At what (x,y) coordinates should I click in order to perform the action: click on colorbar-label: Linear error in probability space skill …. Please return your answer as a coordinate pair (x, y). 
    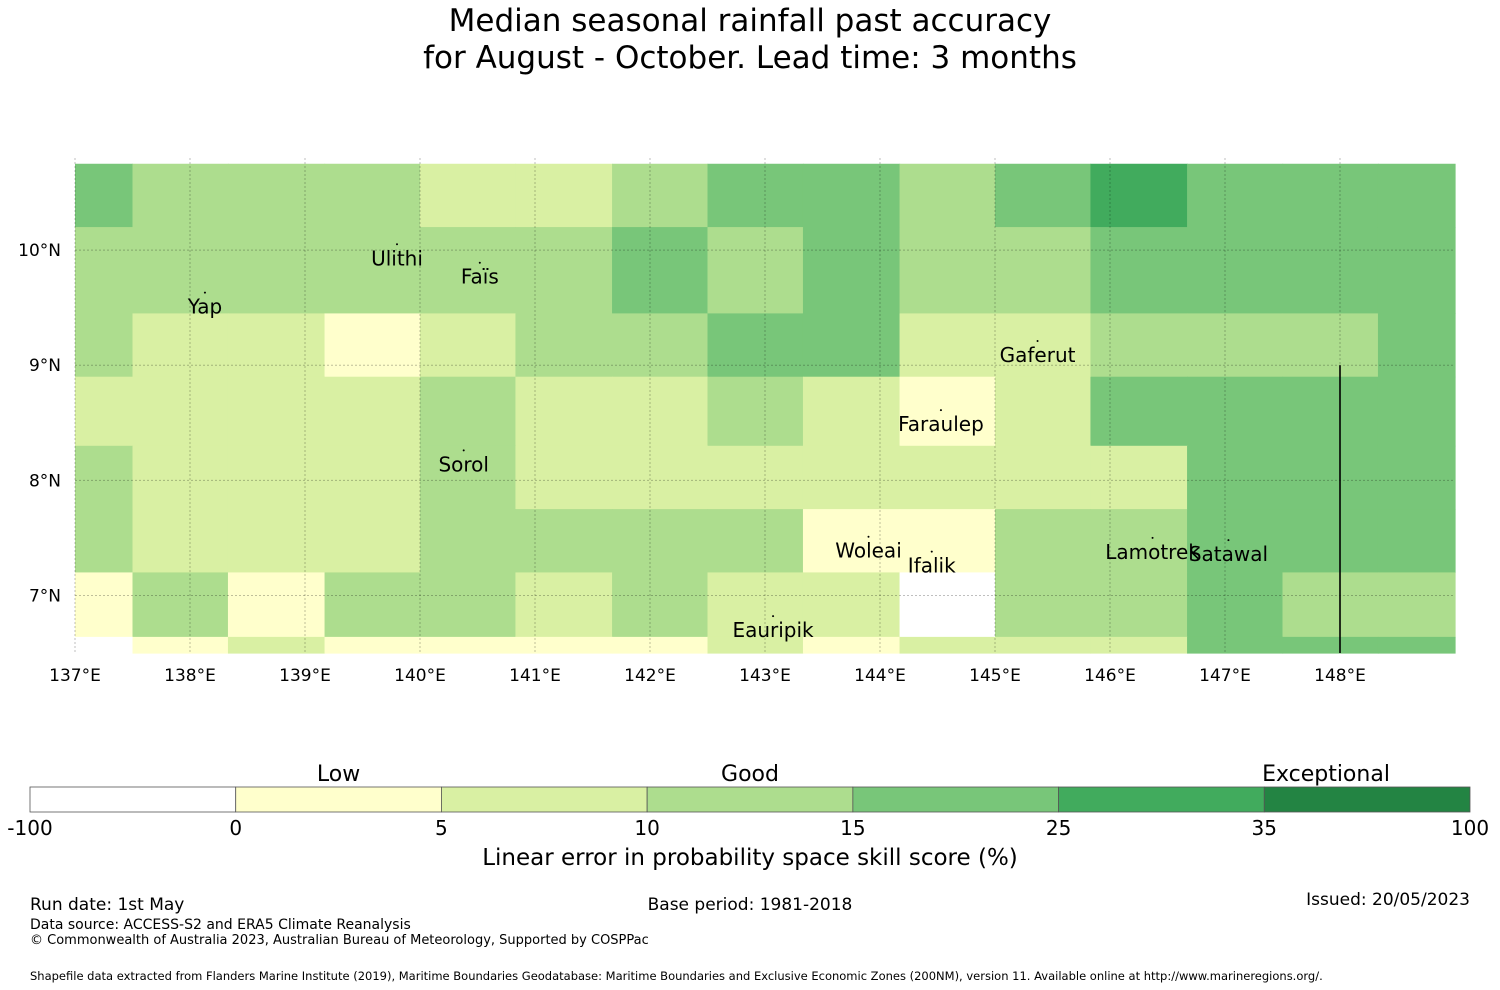
    Looking at the image, I should click on (750, 858).